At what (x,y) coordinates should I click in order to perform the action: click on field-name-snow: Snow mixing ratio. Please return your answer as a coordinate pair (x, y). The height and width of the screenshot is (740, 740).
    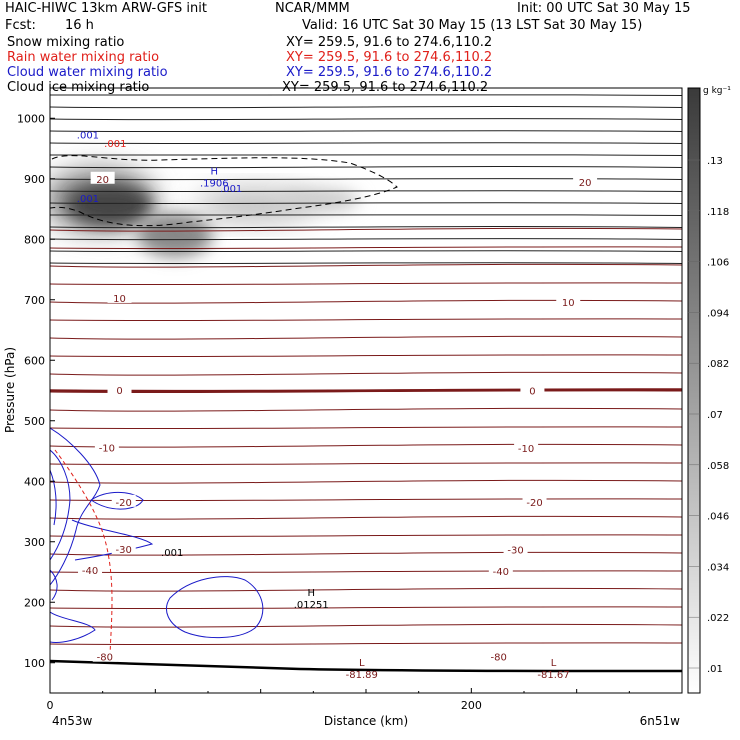
    Looking at the image, I should click on (66, 42).